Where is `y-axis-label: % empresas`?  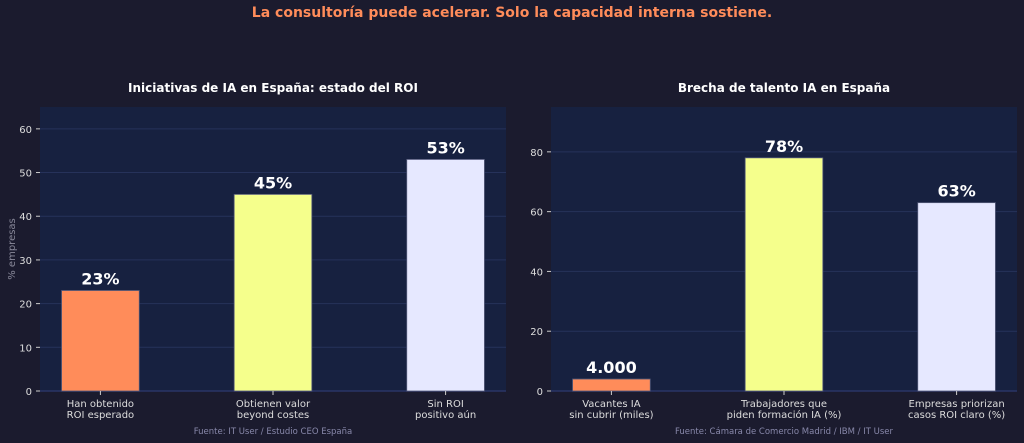 y-axis-label: % empresas is located at coordinates (12, 249).